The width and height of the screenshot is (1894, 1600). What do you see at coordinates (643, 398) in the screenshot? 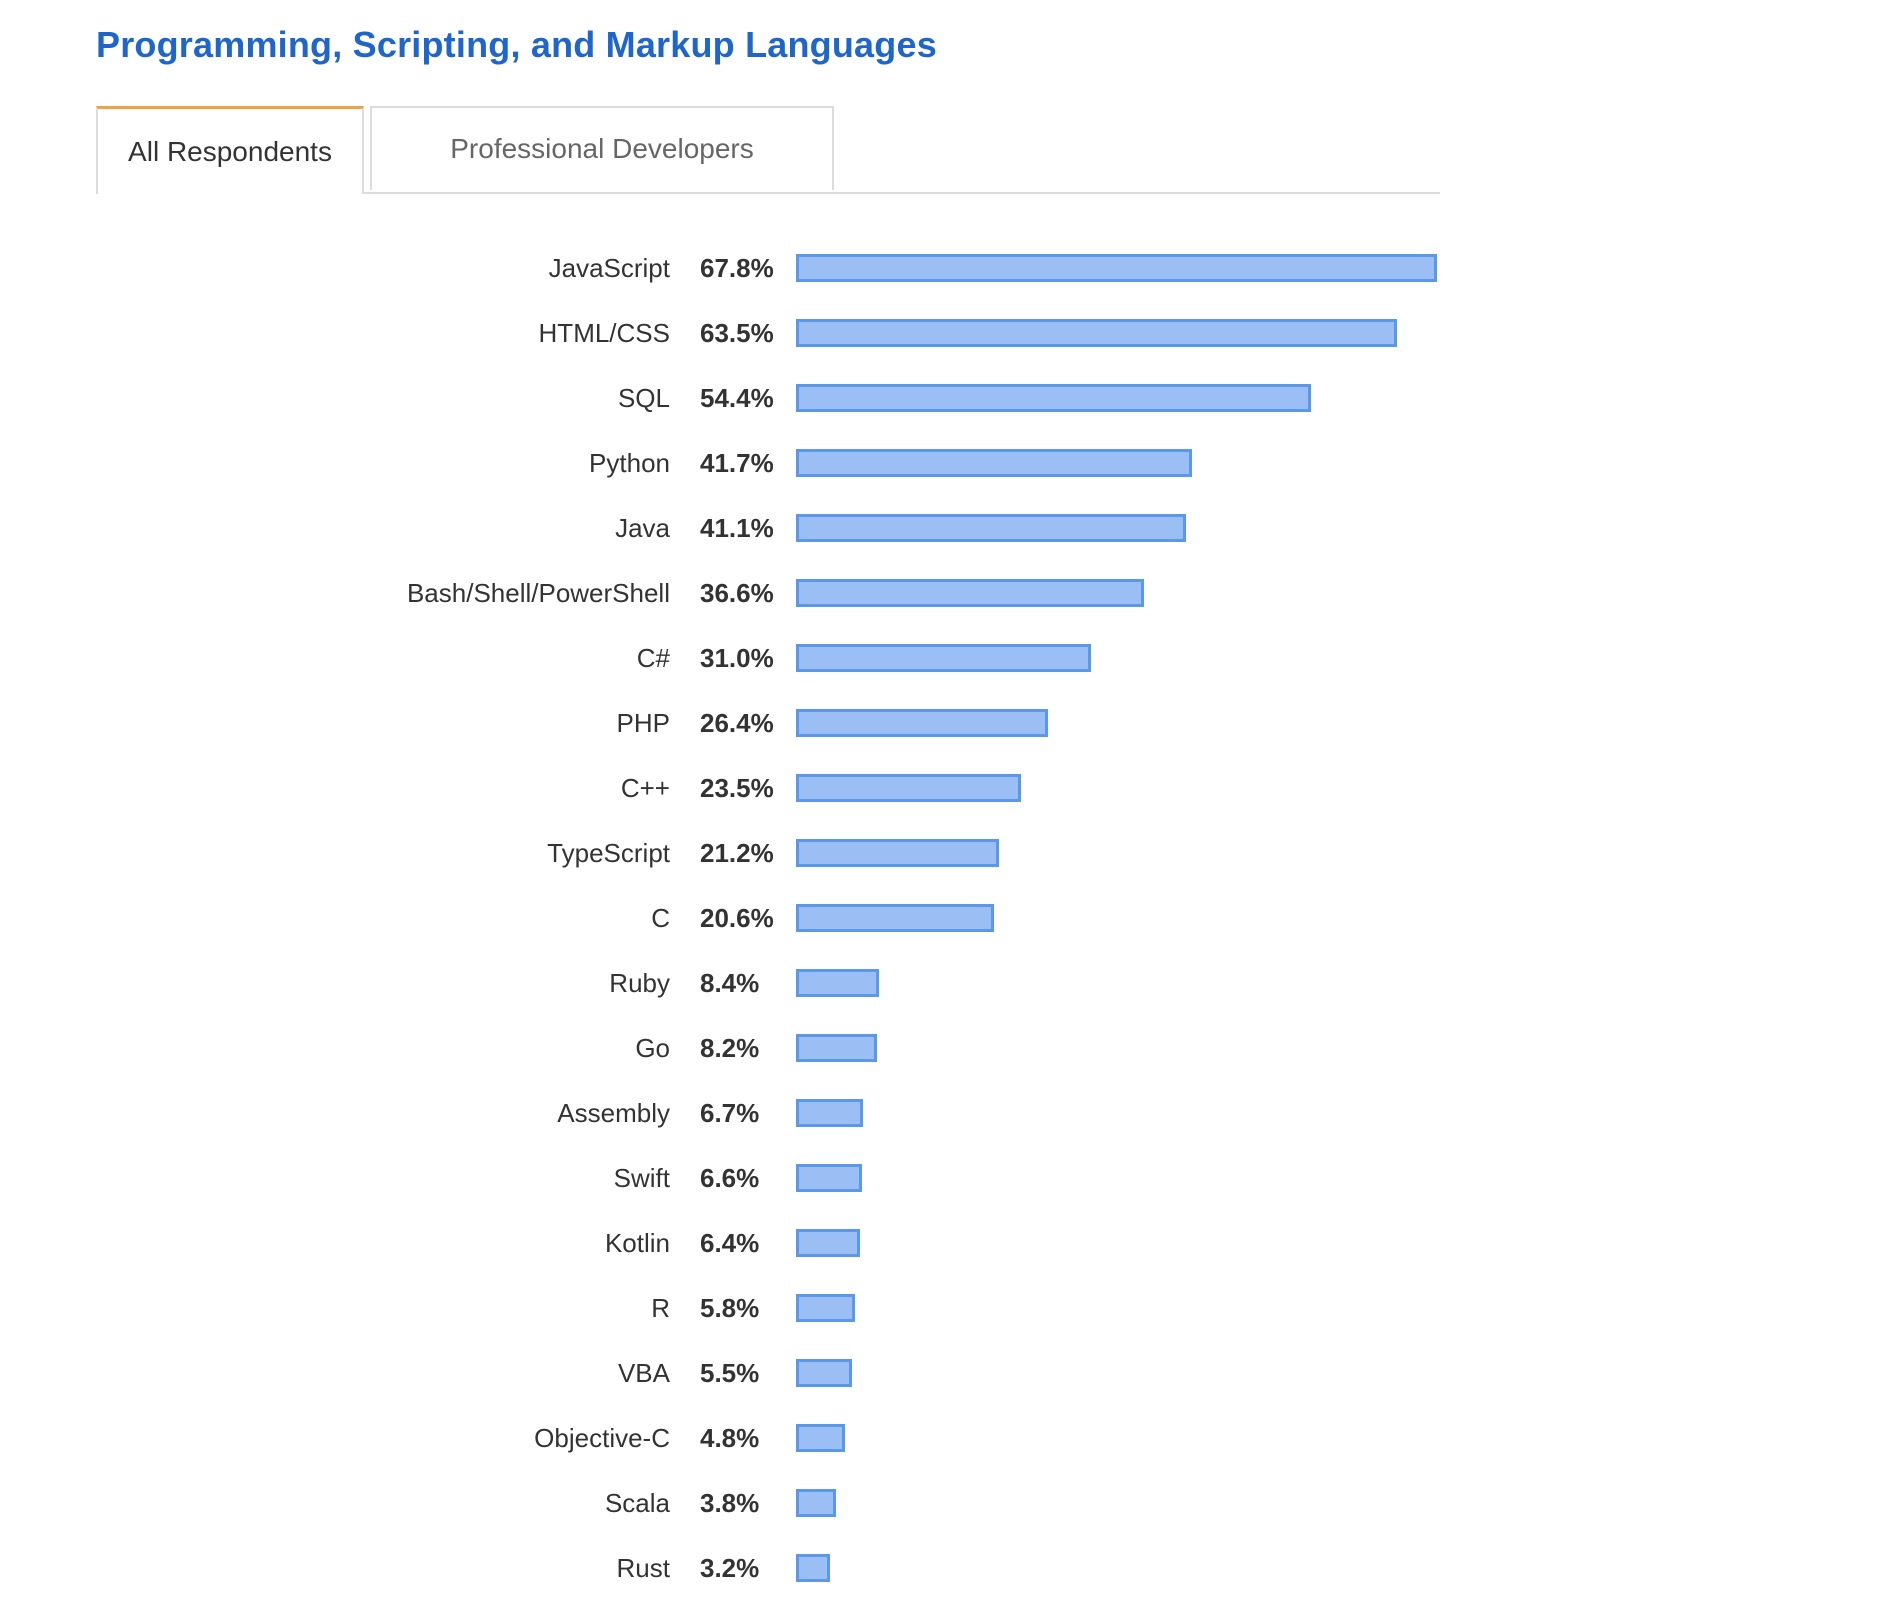
I see `category-label: SQL` at bounding box center [643, 398].